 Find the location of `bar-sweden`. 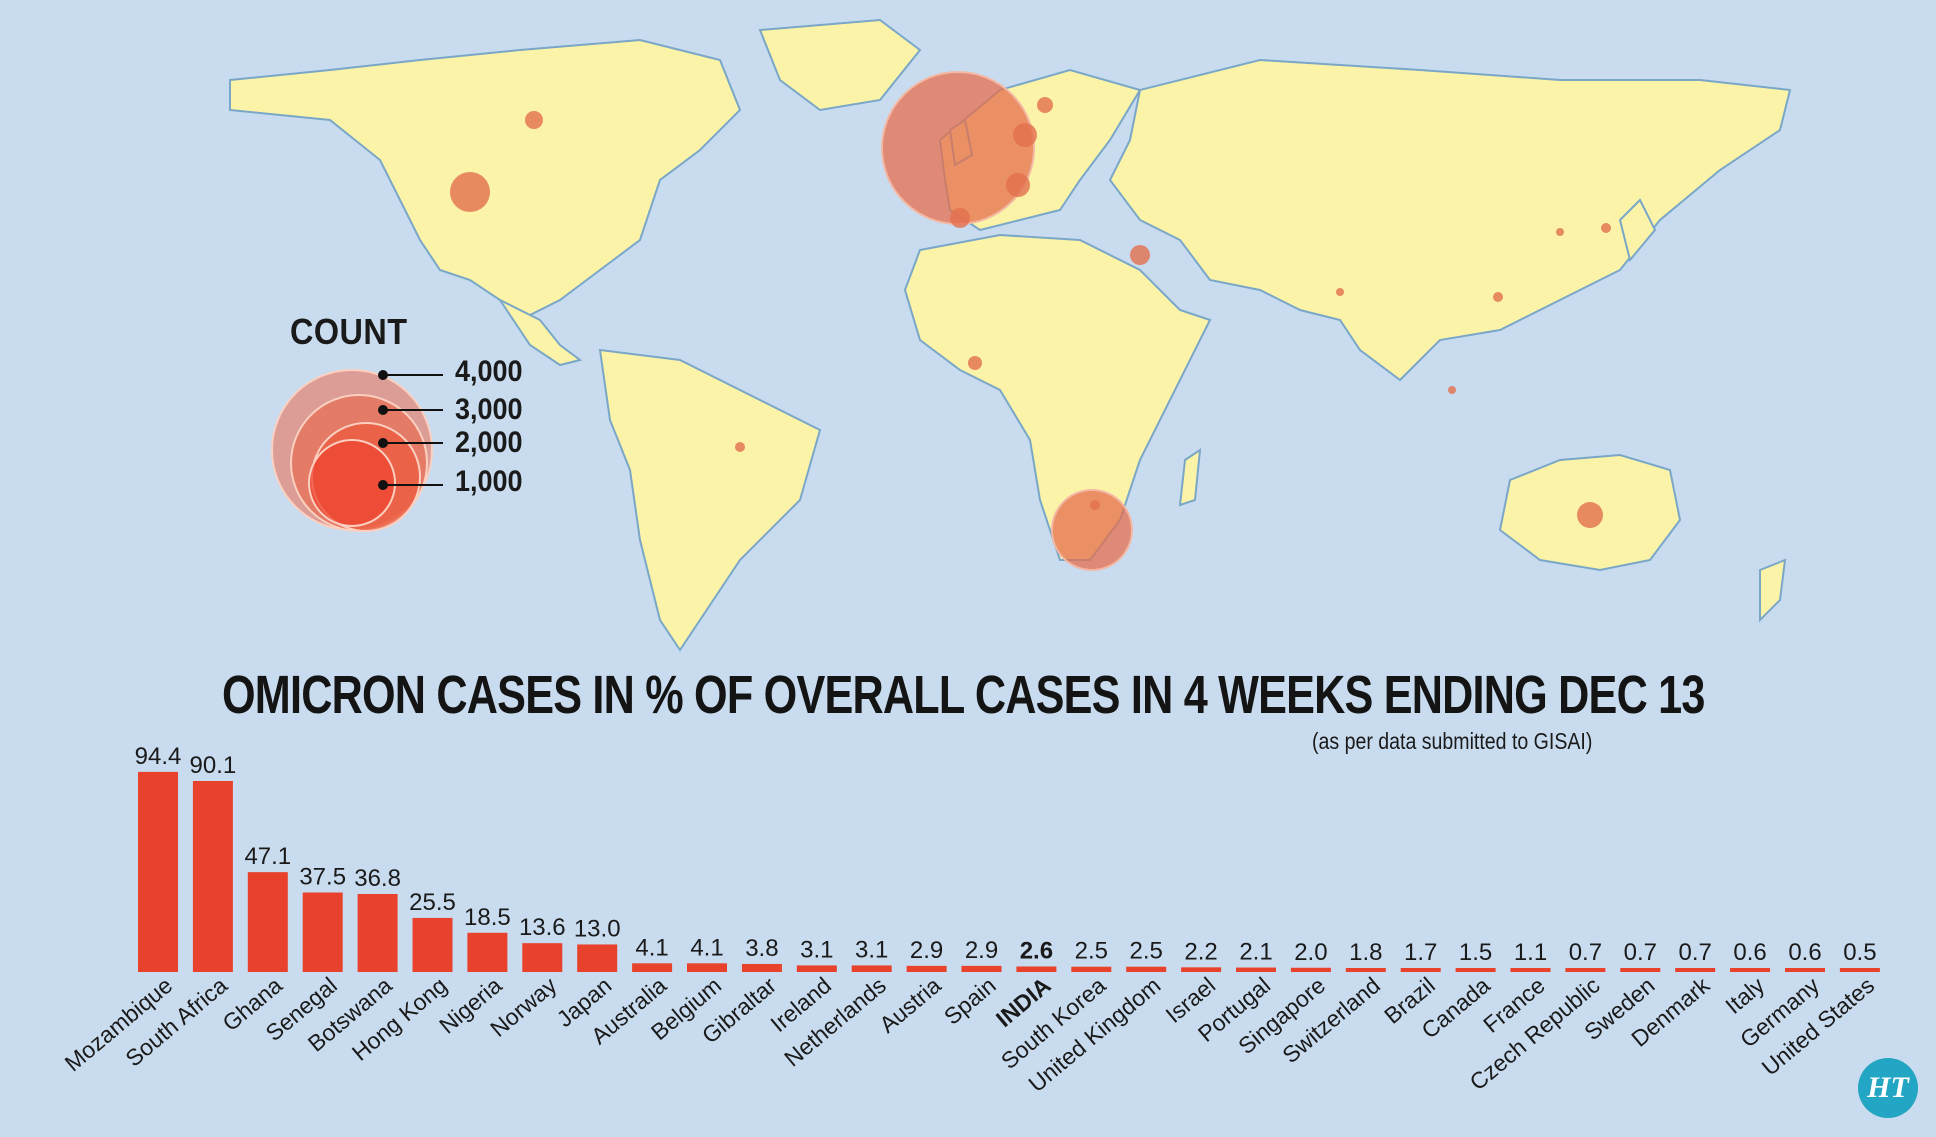

bar-sweden is located at coordinates (1640, 970).